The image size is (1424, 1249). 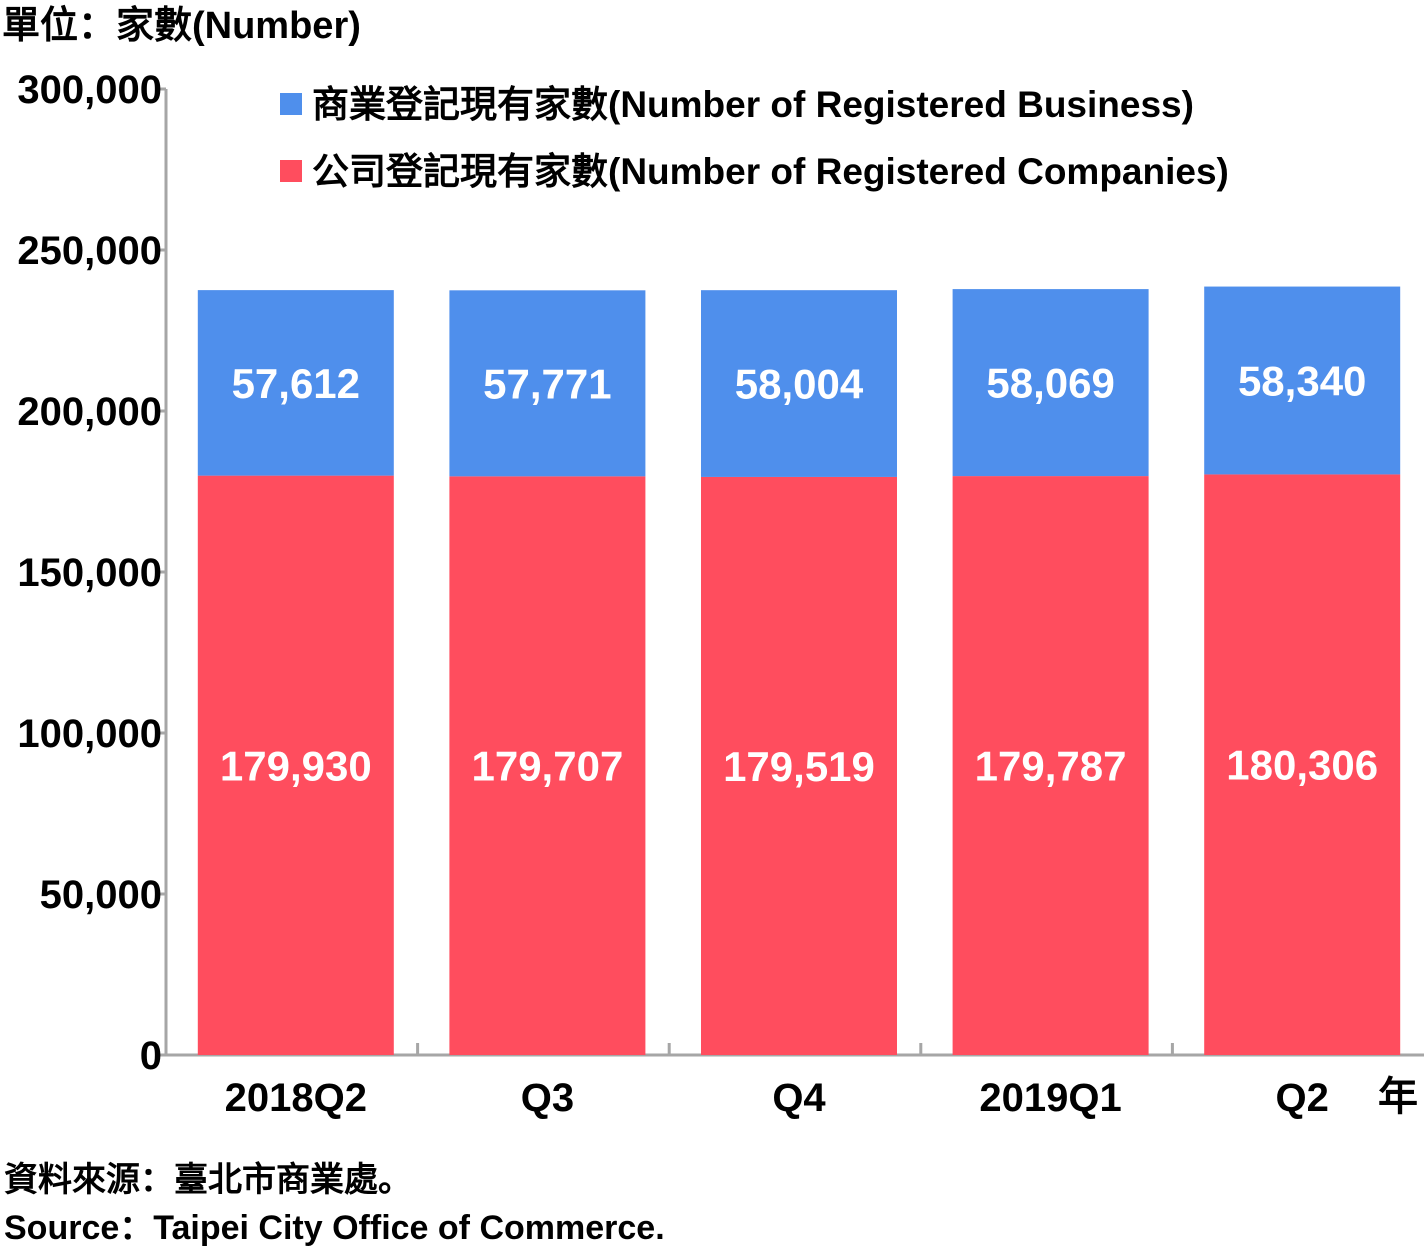 I want to click on source-zh: 資料來源：臺北市商業處。, so click(x=208, y=1180).